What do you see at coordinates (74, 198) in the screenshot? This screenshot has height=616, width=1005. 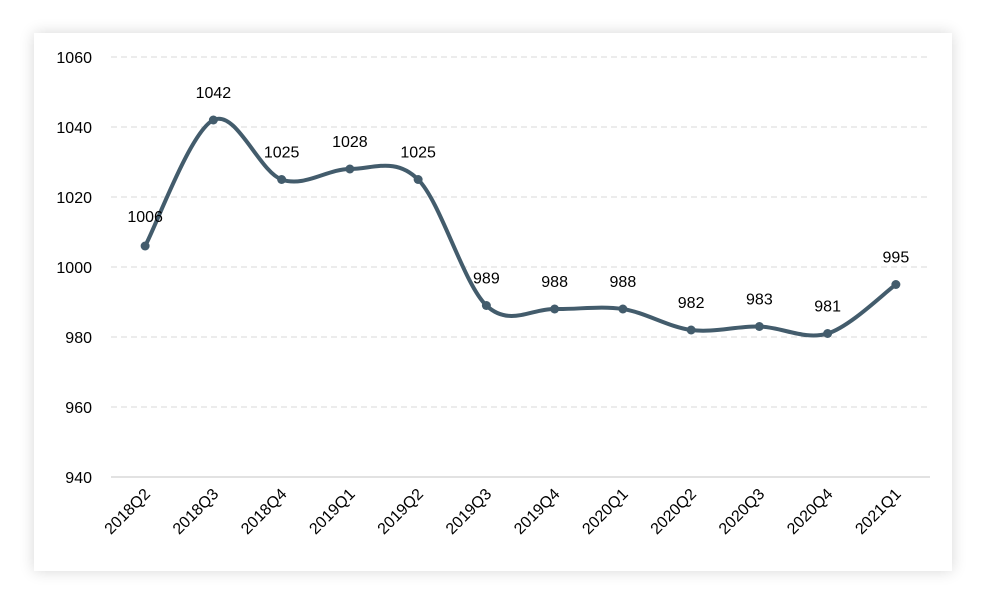 I see `y-tick-label: 1020` at bounding box center [74, 198].